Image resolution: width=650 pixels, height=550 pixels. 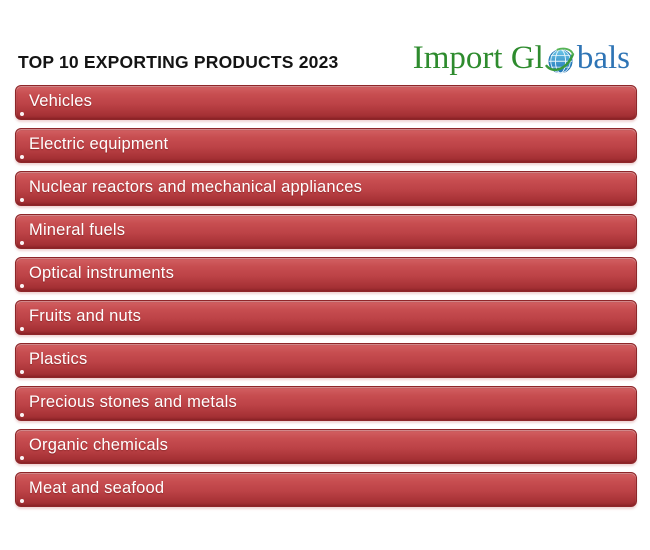 What do you see at coordinates (99, 143) in the screenshot?
I see `product-label: Electric equipment` at bounding box center [99, 143].